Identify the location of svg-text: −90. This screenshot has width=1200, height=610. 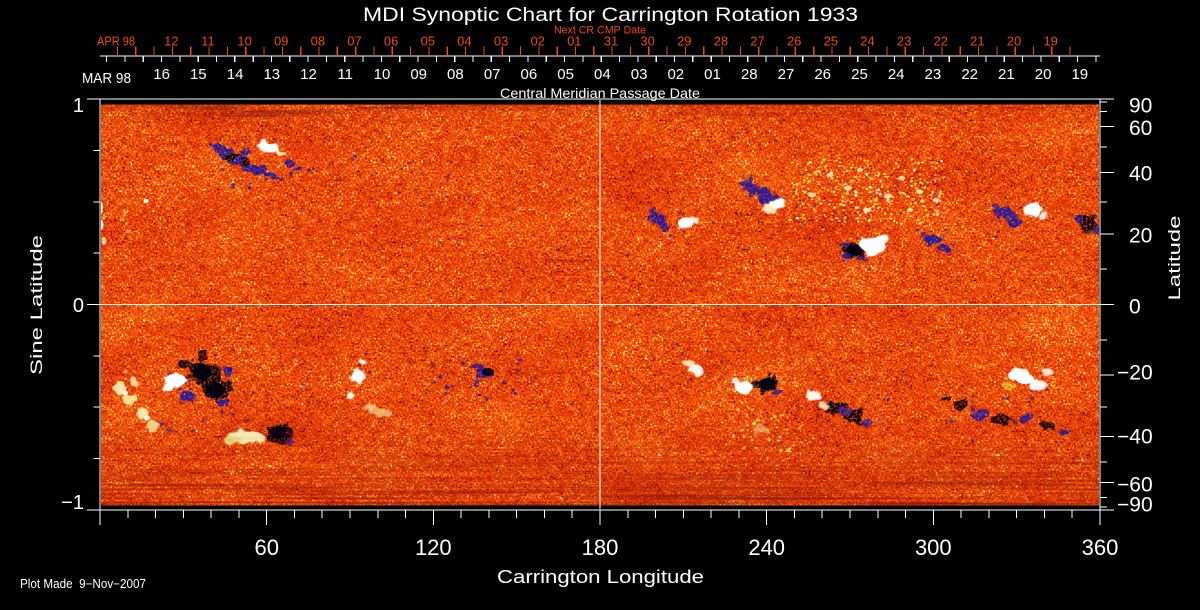
(1135, 505).